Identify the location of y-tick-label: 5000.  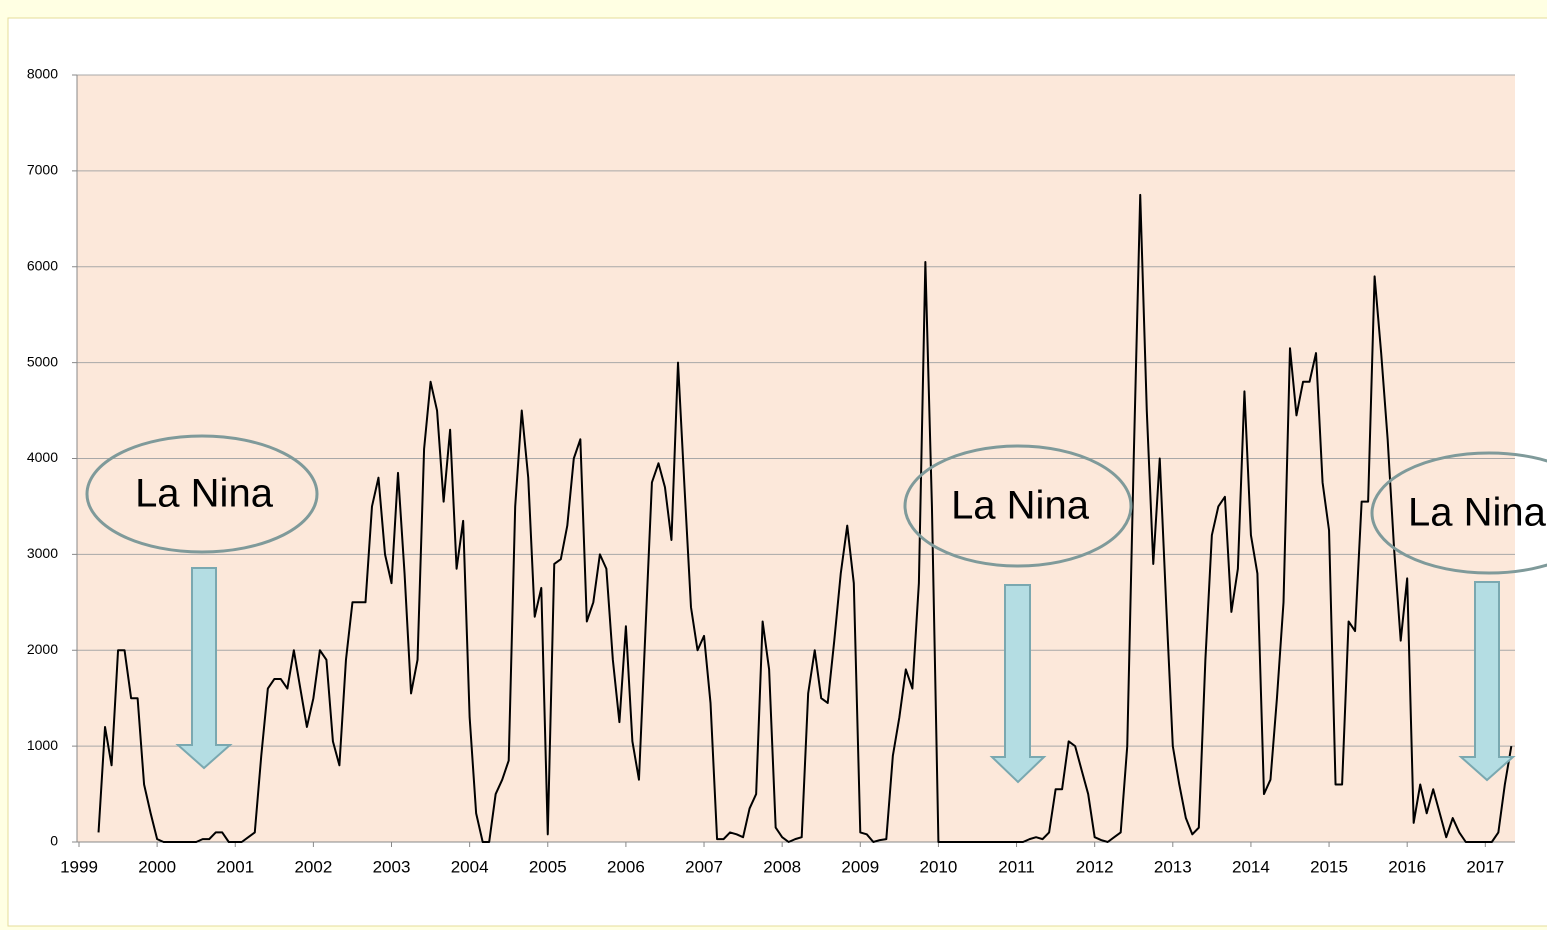
(42, 361).